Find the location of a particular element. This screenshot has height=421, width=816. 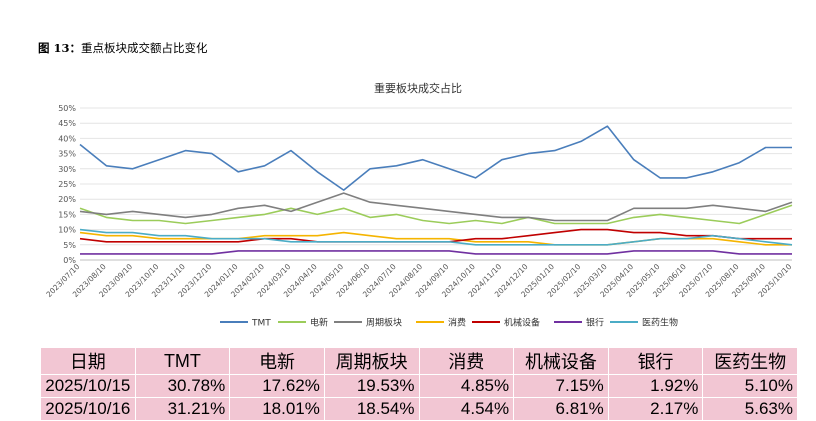

table-header-cell: 机械设备 is located at coordinates (561, 361).